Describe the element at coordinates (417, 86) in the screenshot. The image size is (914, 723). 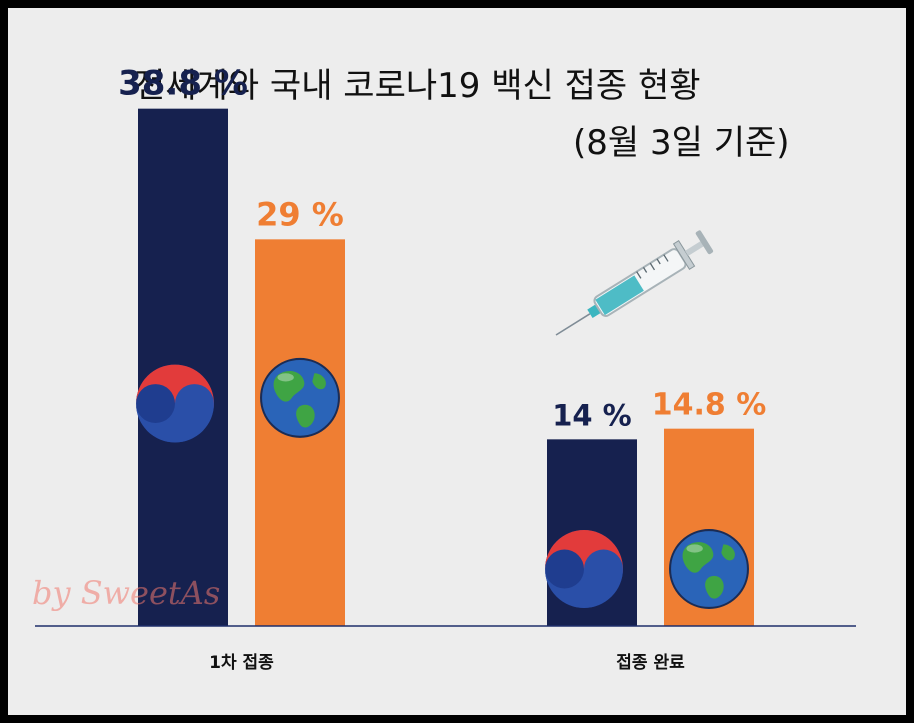
I see `chart-title: 전세계와 국내 코로나19 백신 접종 현황` at that location.